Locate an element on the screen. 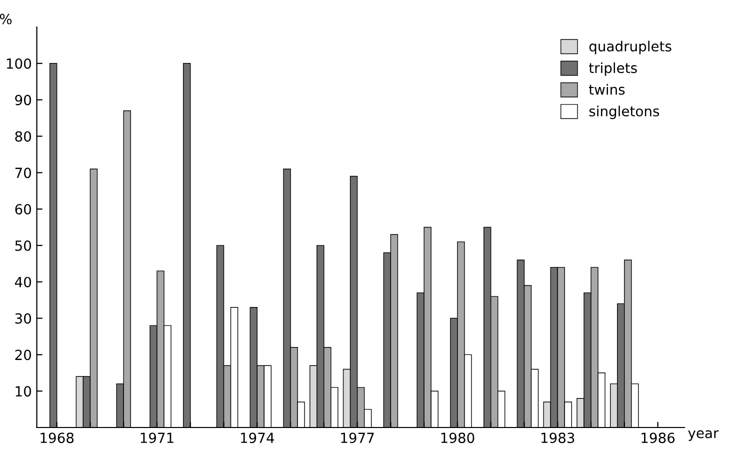 This screenshot has height=450, width=736. y-tick-label: 60 is located at coordinates (23, 209).